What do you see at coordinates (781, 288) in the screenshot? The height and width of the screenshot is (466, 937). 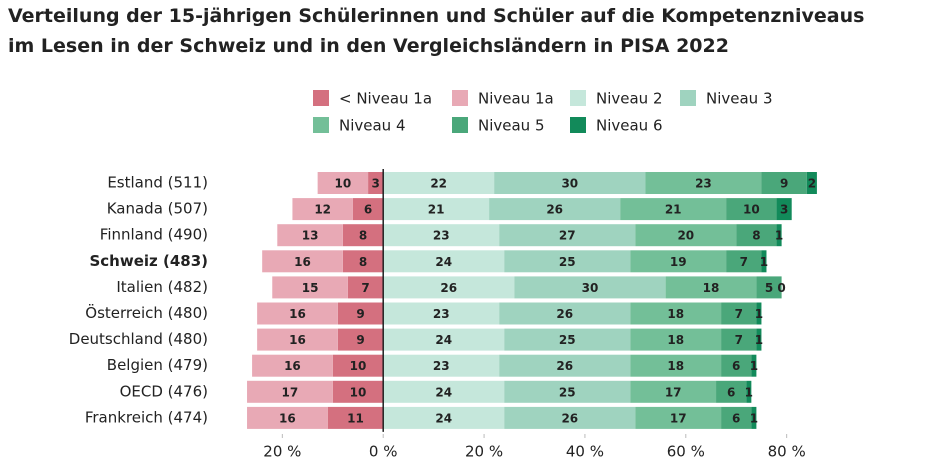 I see `value-label: 0` at bounding box center [781, 288].